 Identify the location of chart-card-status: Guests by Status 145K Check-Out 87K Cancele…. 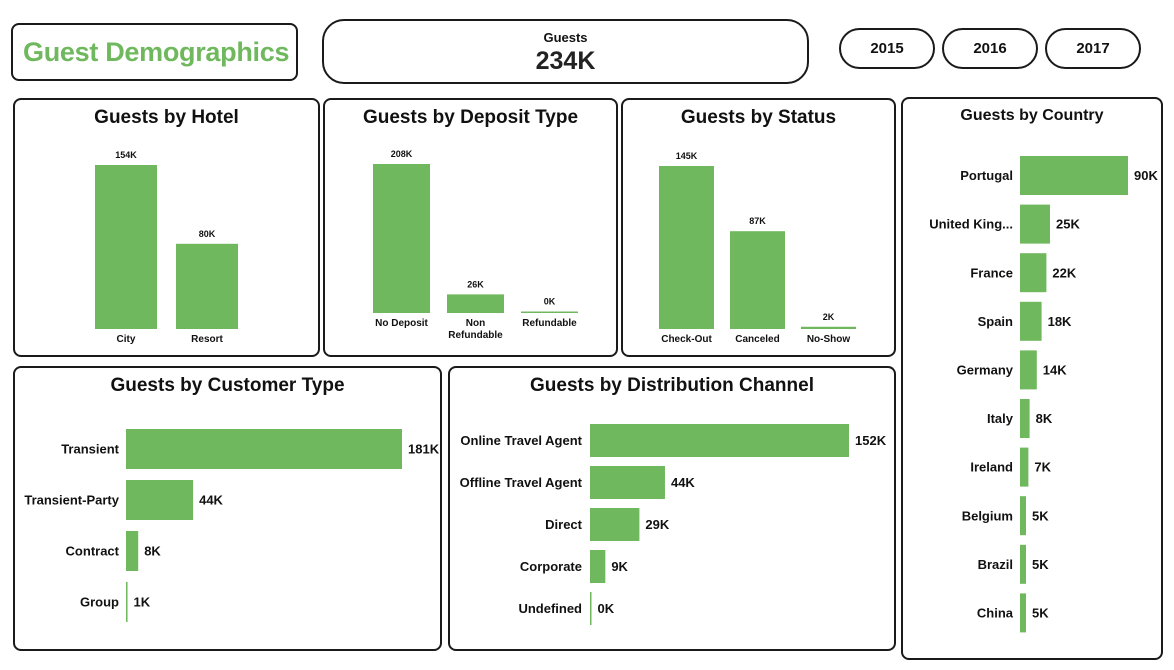
(758, 227).